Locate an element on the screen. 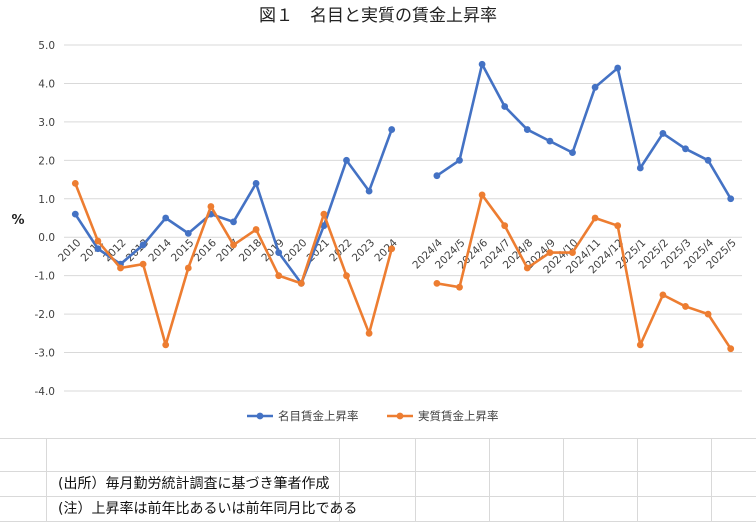 The height and width of the screenshot is (522, 756). x-tick-label: 2014 is located at coordinates (160, 251).